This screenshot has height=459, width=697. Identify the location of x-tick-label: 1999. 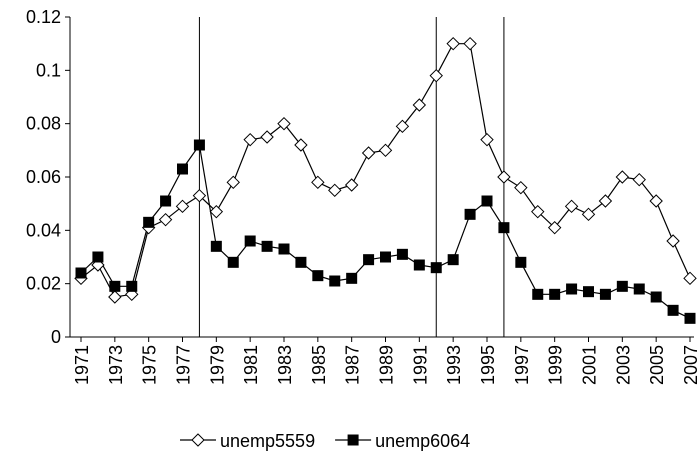
(556, 365).